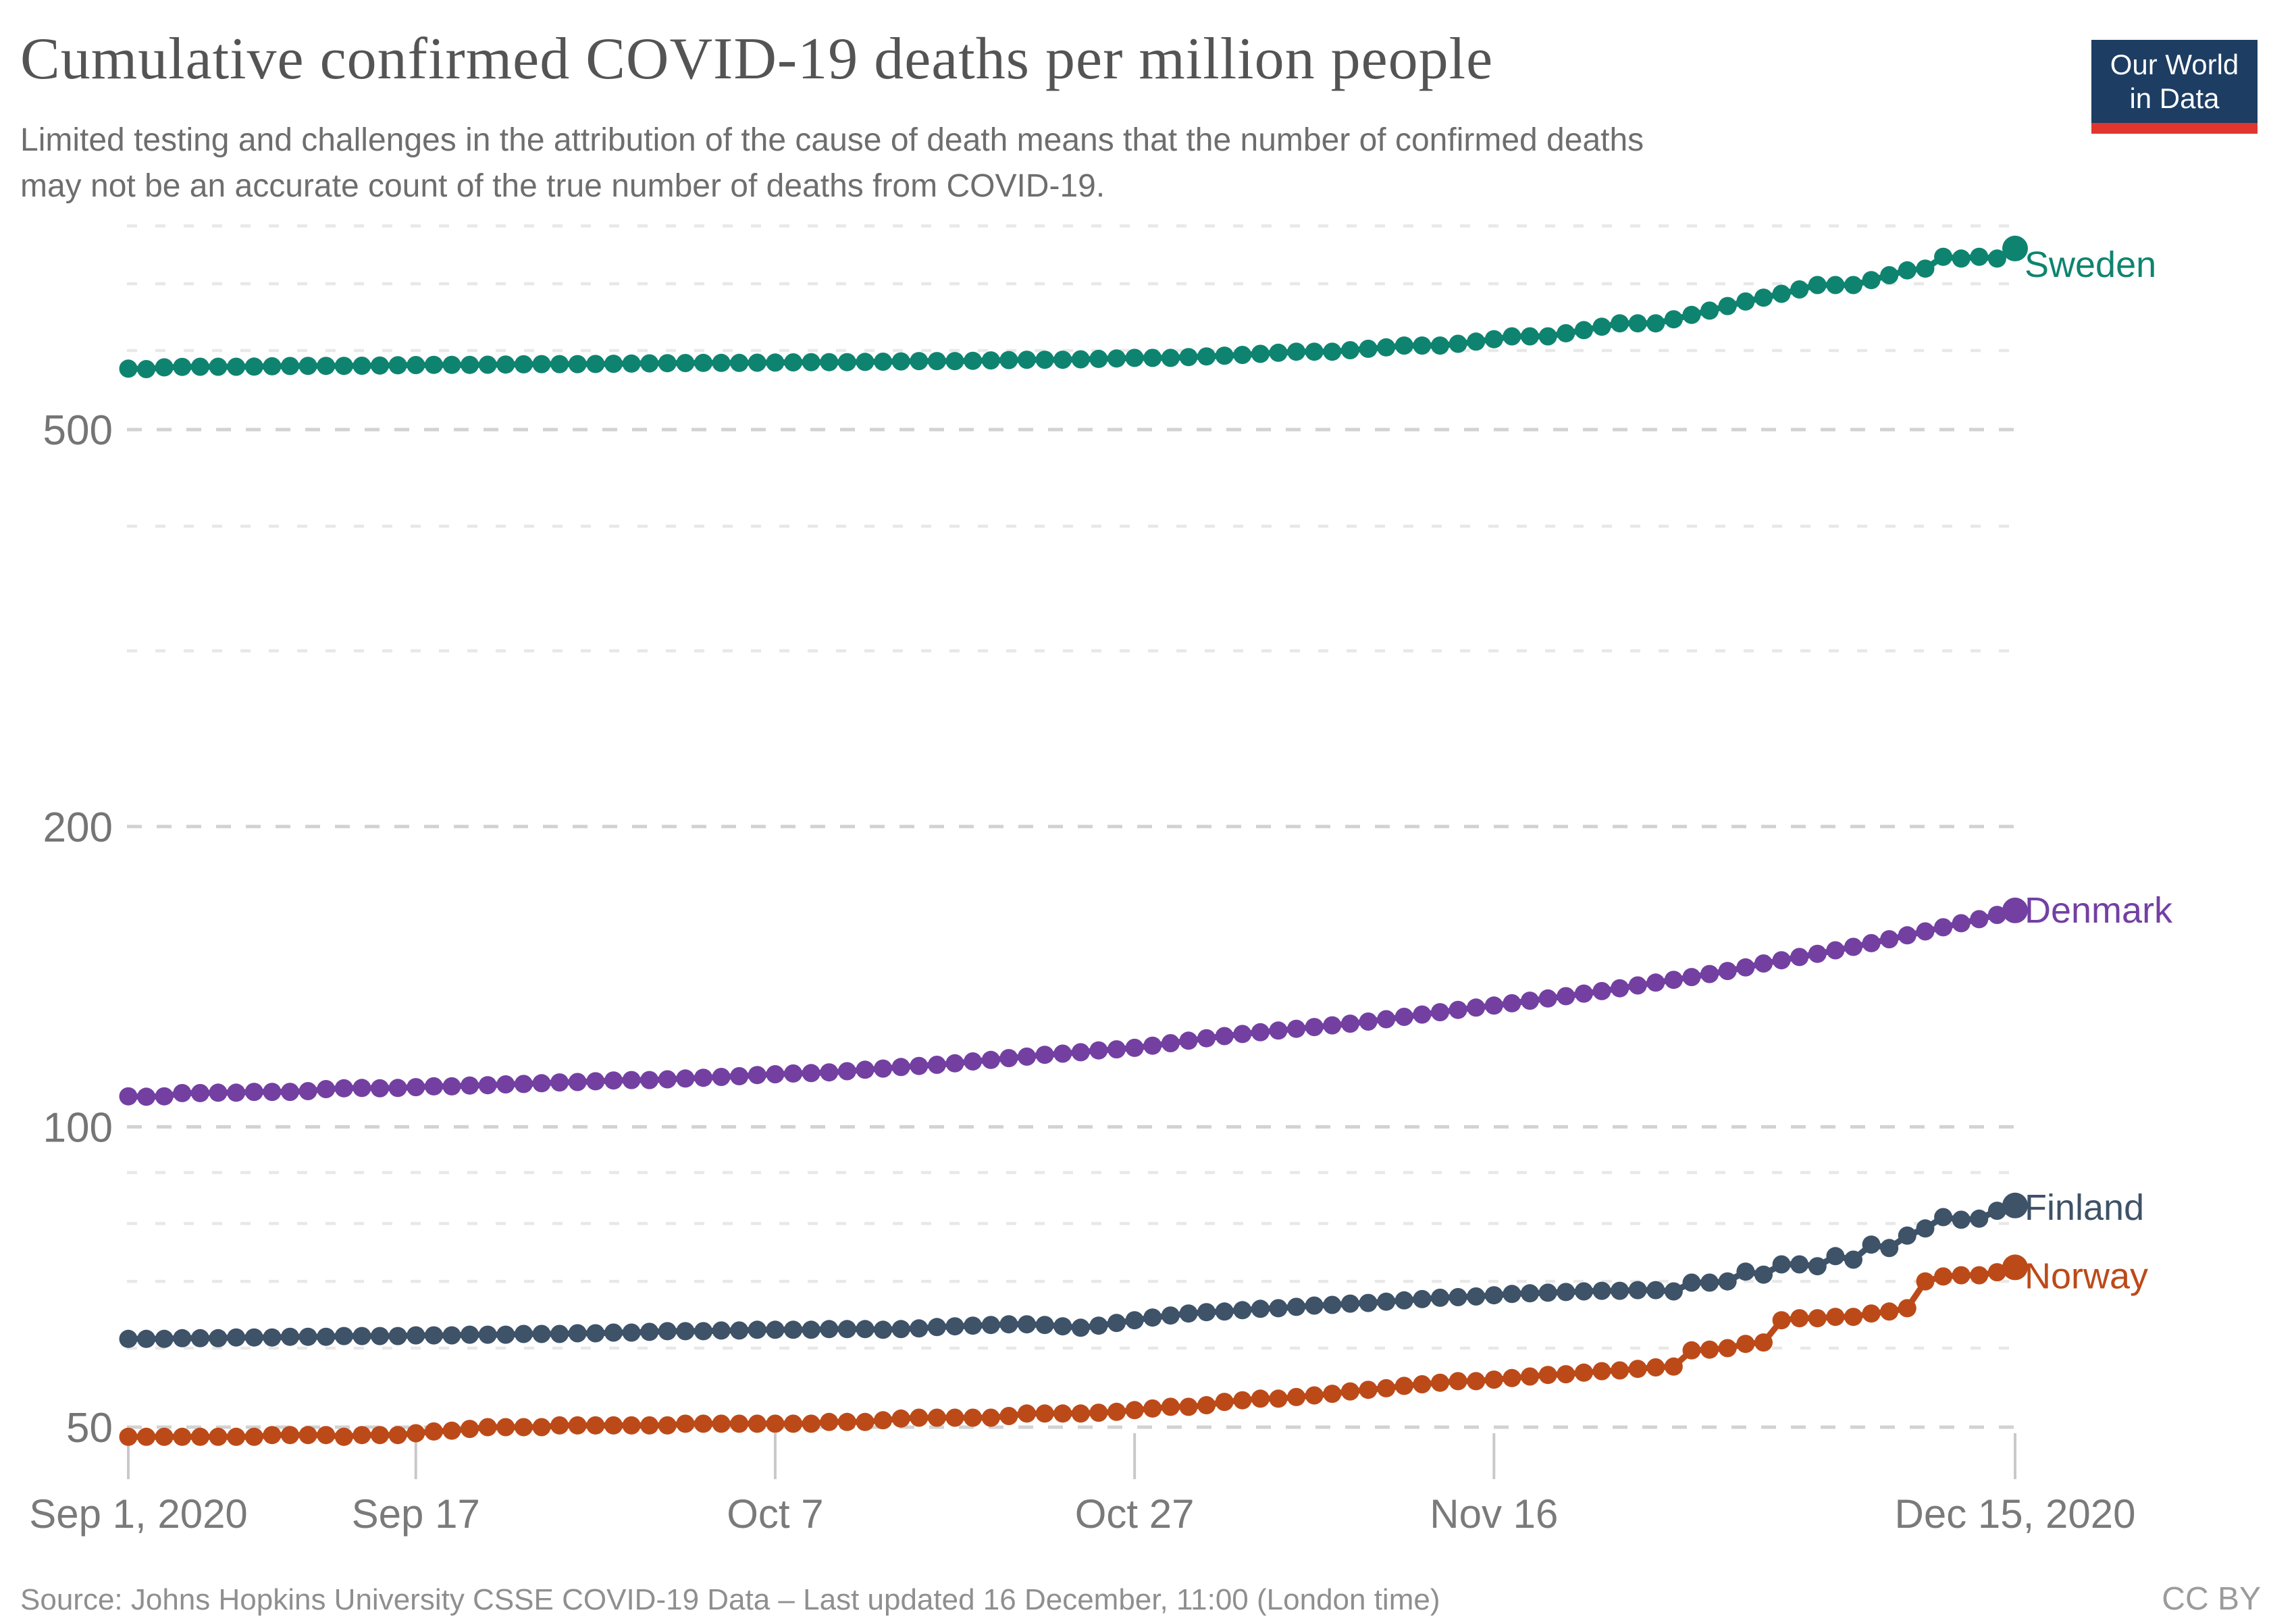 This screenshot has width=2296, height=1621. What do you see at coordinates (811, 1329) in the screenshot?
I see `data-point-finland-day38` at bounding box center [811, 1329].